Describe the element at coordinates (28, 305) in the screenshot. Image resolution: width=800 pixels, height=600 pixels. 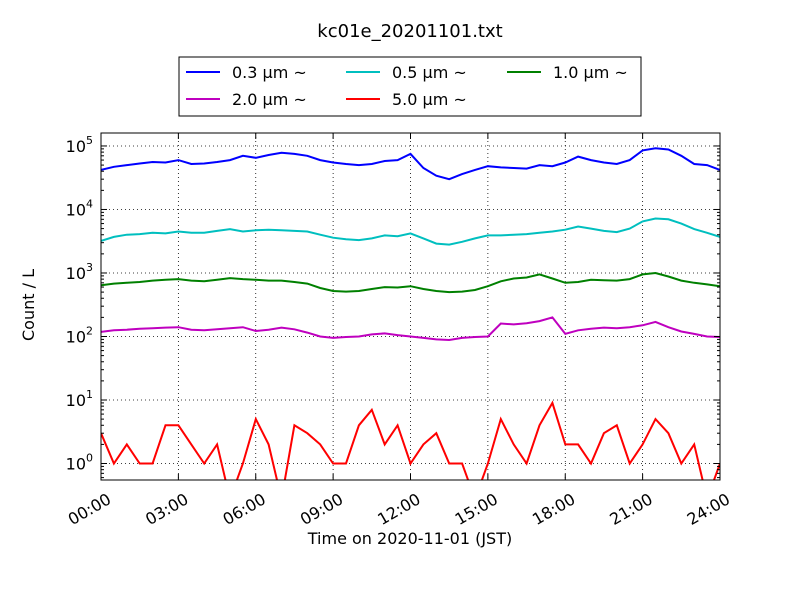
I see `y-axis-label: Count / L` at that location.